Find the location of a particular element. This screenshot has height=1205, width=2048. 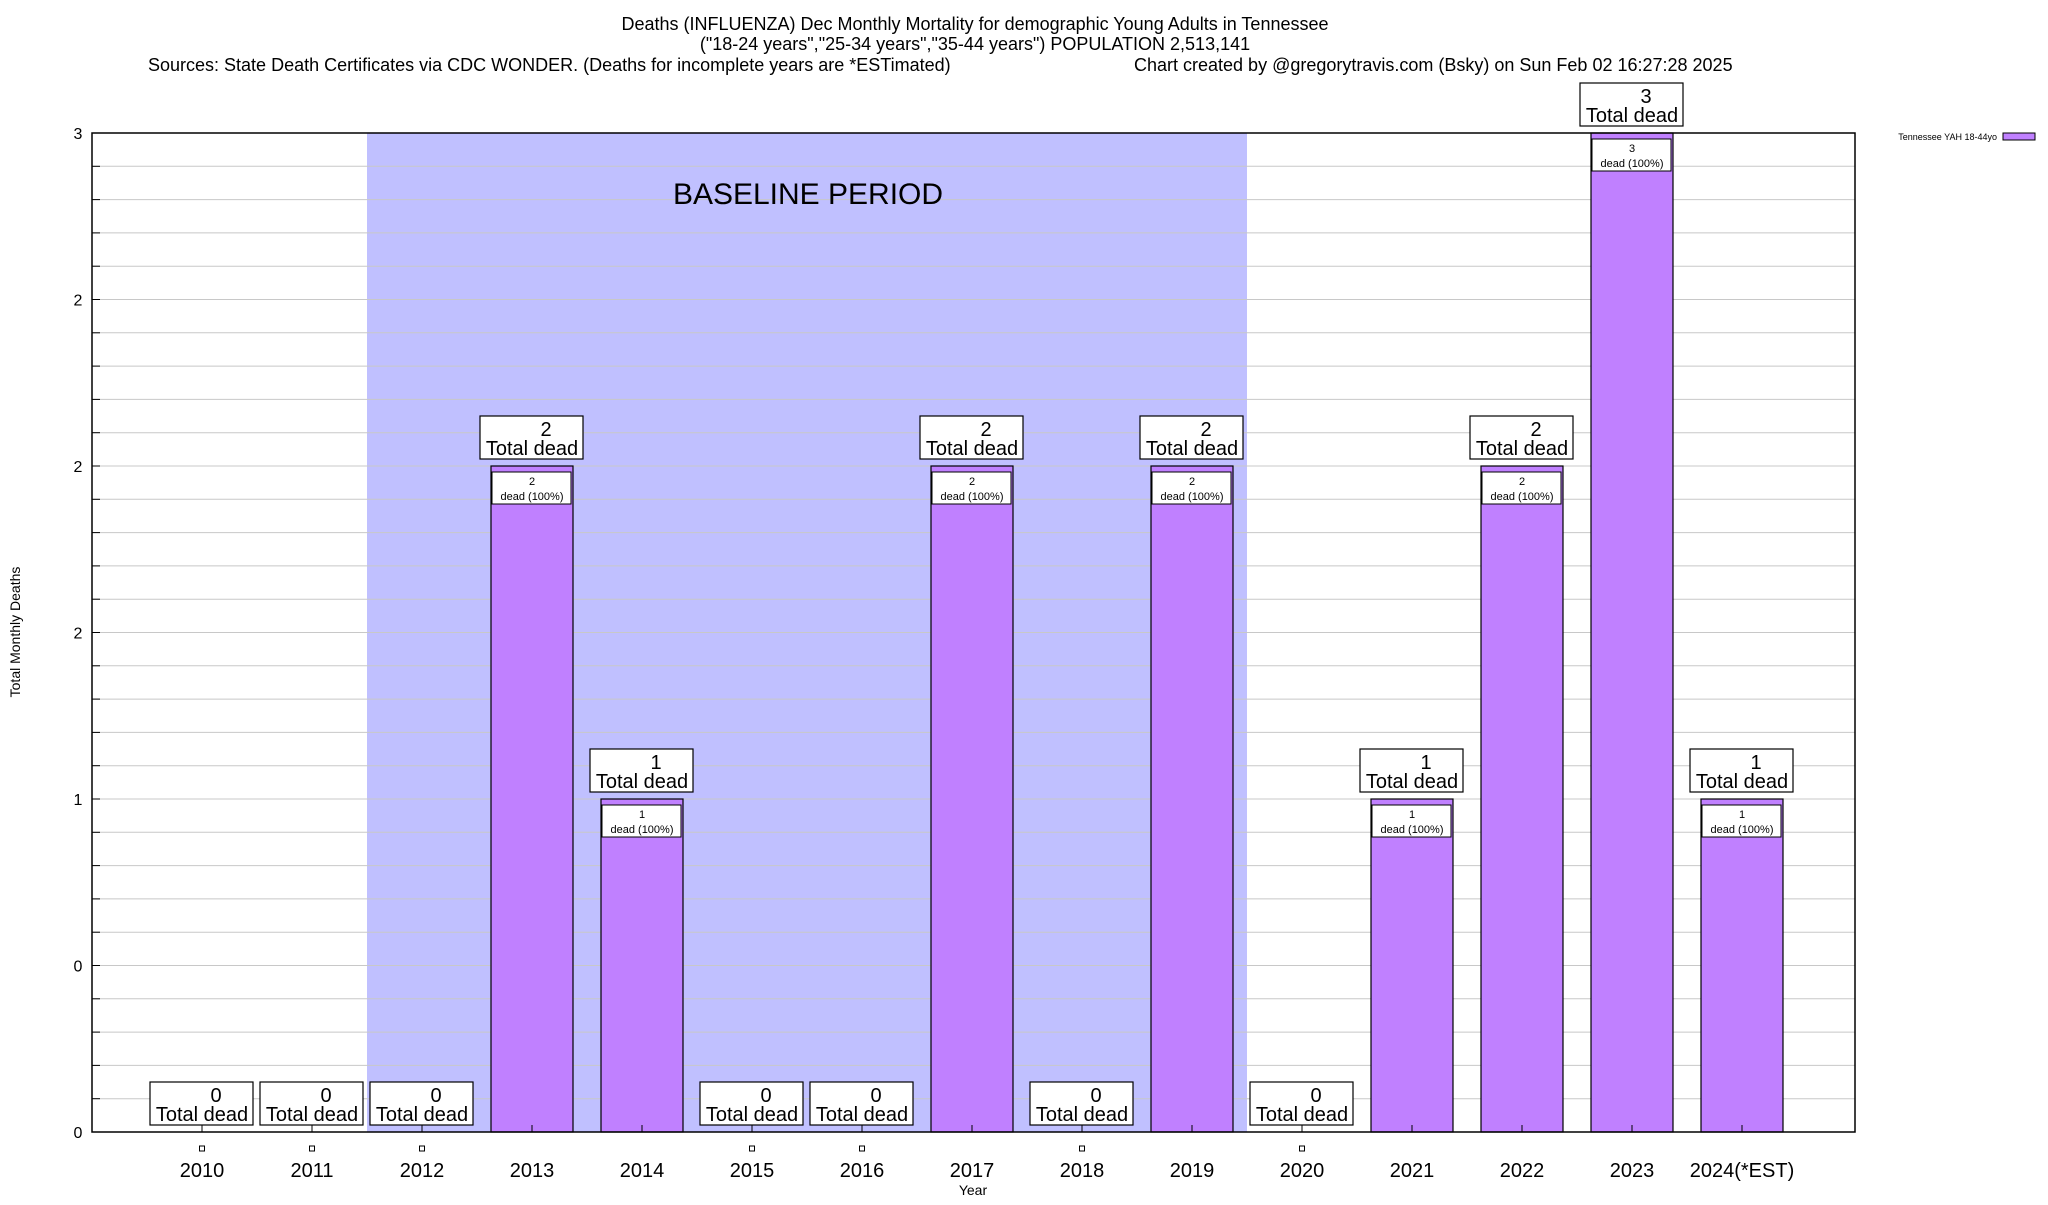

total-count: 3 is located at coordinates (1645, 97).